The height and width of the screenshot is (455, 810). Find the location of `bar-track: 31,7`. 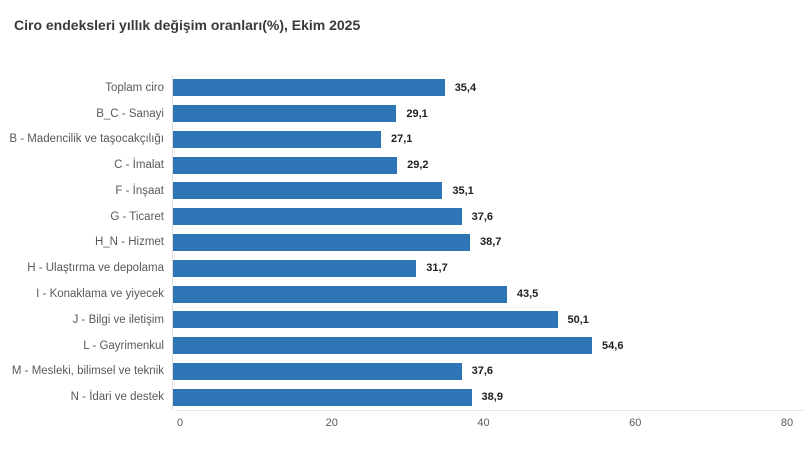

bar-track: 31,7 is located at coordinates (479, 268).